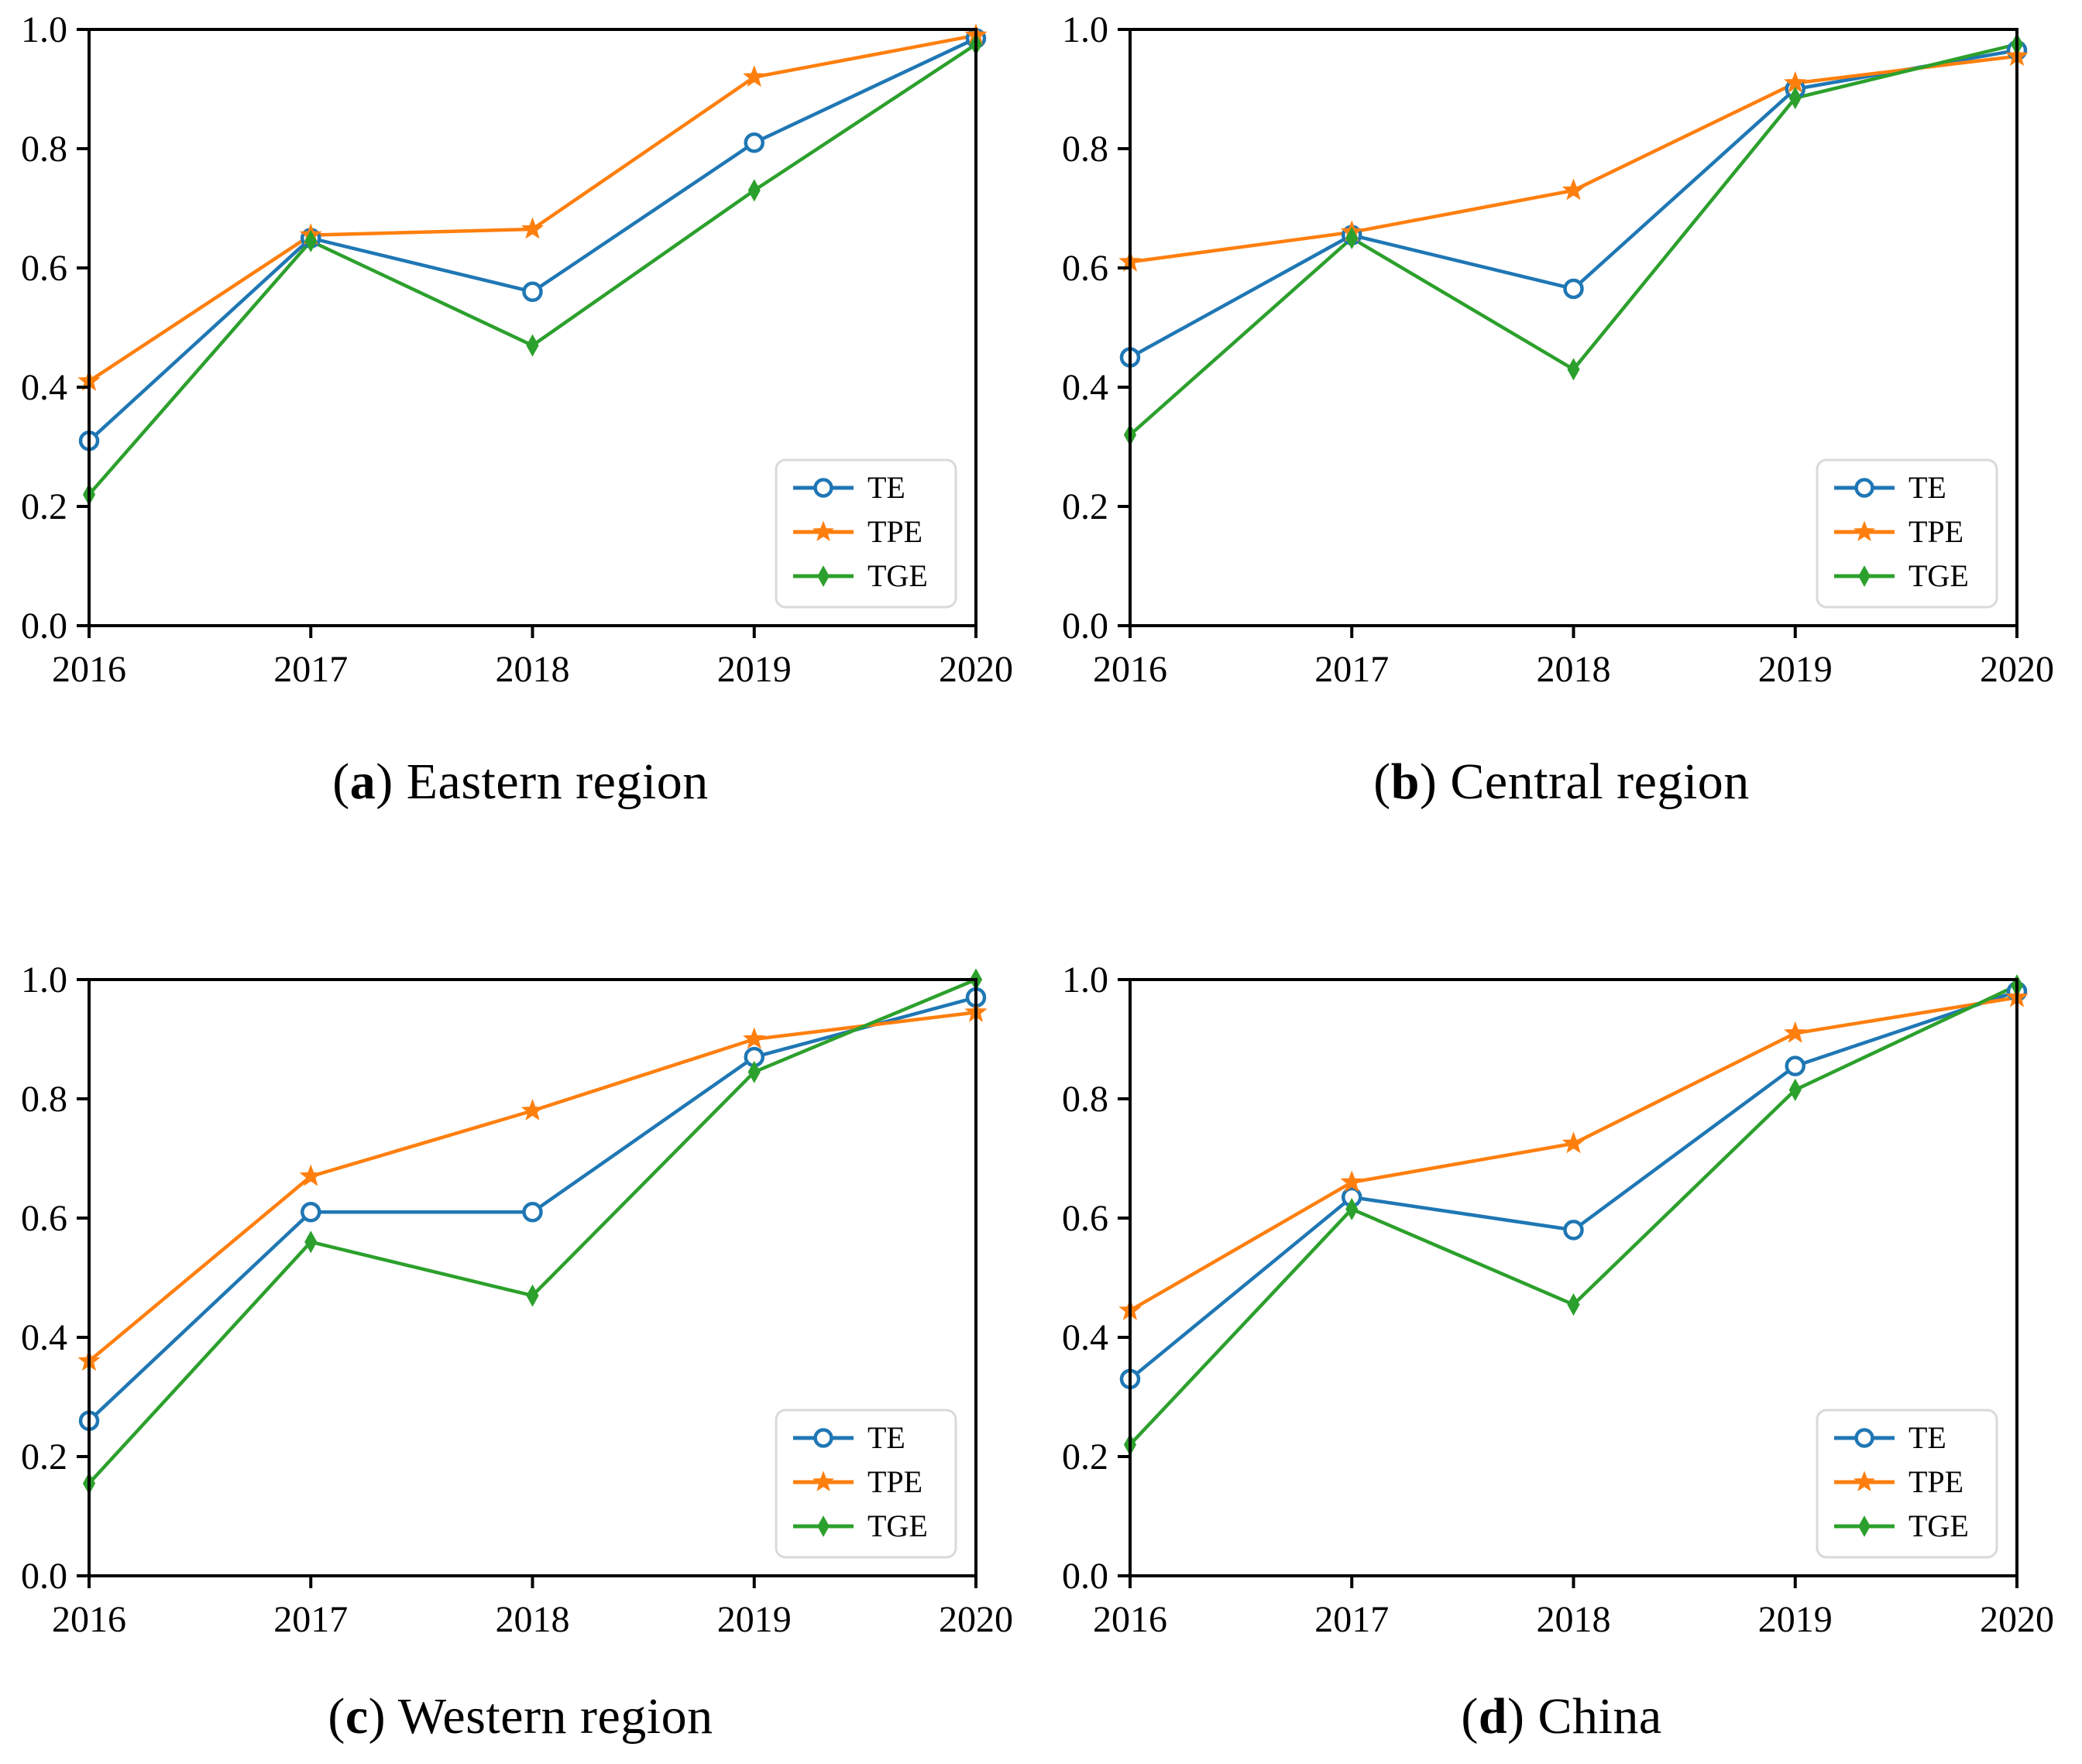 The width and height of the screenshot is (2082, 1764). Describe the element at coordinates (532, 239) in the screenshot. I see `series-line-TE` at that location.